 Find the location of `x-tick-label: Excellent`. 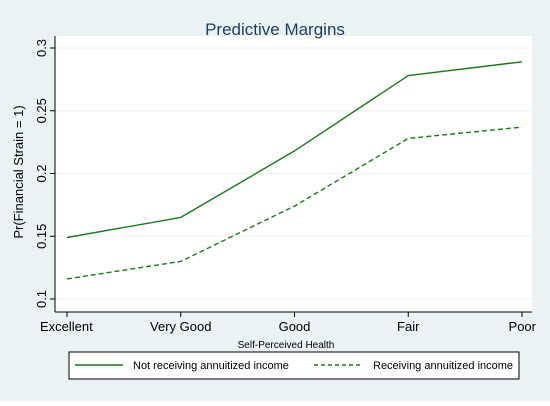

x-tick-label: Excellent is located at coordinates (66, 326).